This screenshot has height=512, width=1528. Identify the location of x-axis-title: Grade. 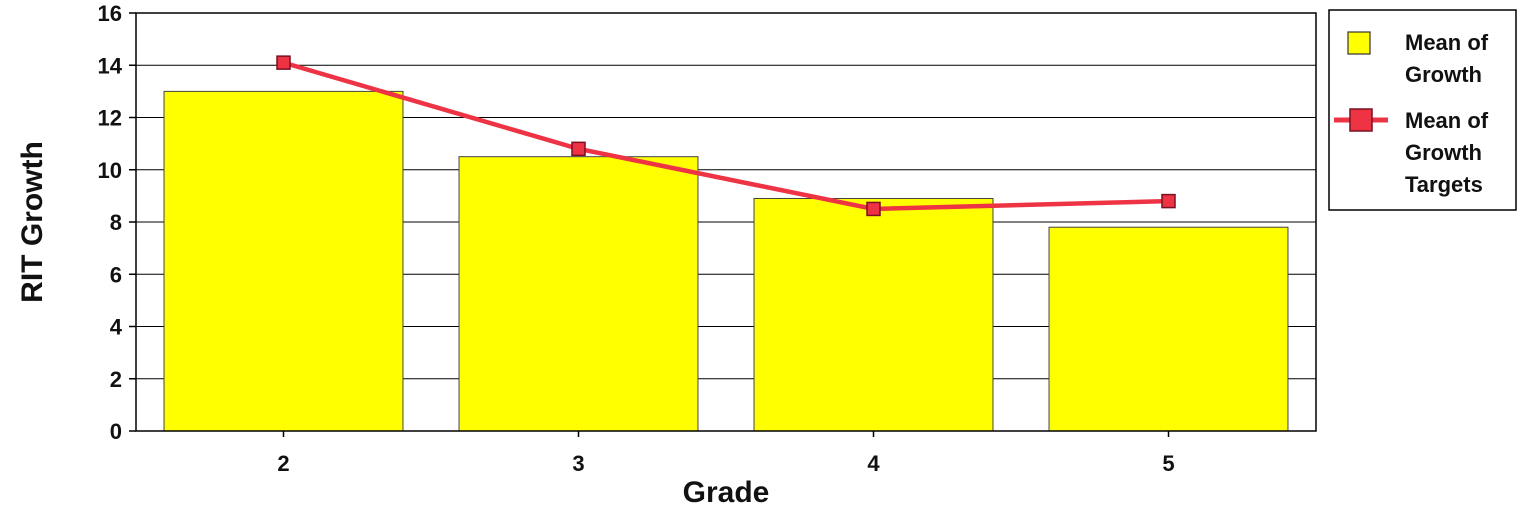
(726, 492).